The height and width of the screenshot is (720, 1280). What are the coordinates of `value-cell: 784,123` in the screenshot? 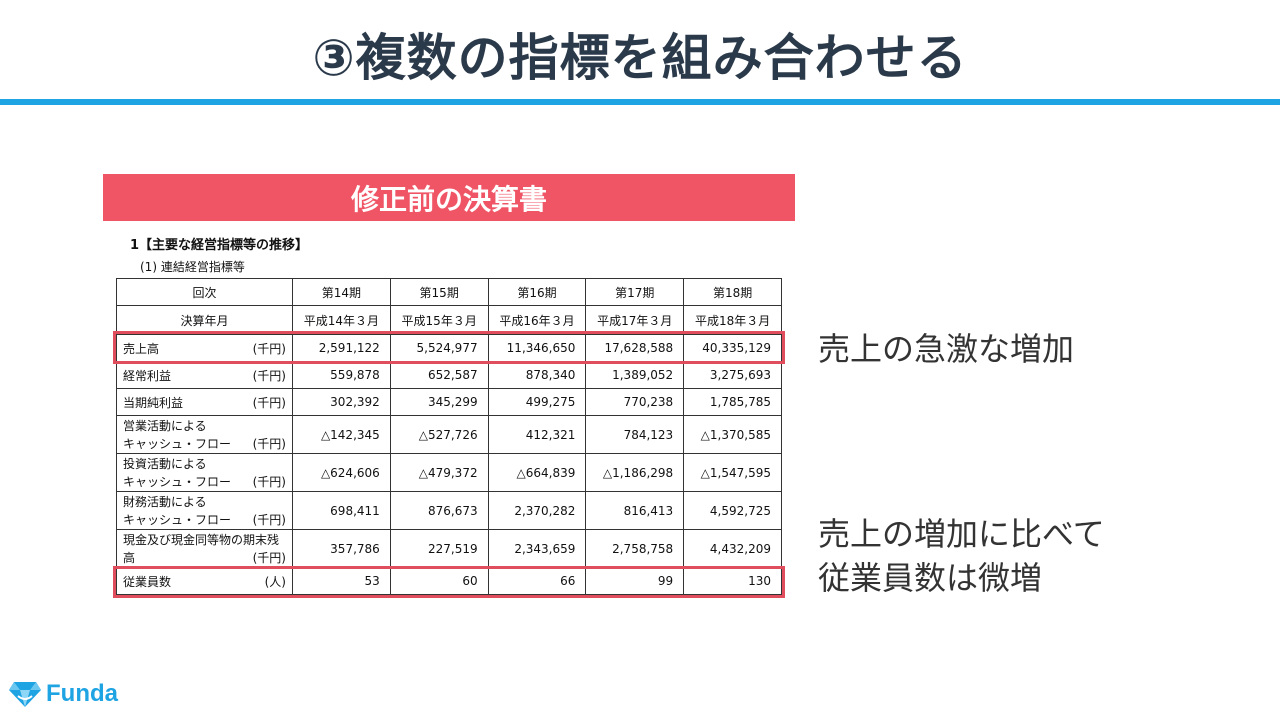 It's located at (635, 434).